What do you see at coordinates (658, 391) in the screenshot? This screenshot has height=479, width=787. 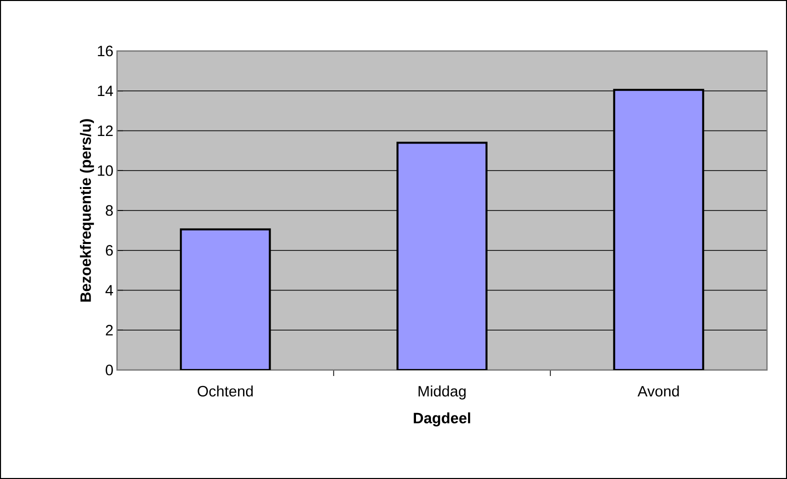 I see `x-tick-label: Avond` at bounding box center [658, 391].